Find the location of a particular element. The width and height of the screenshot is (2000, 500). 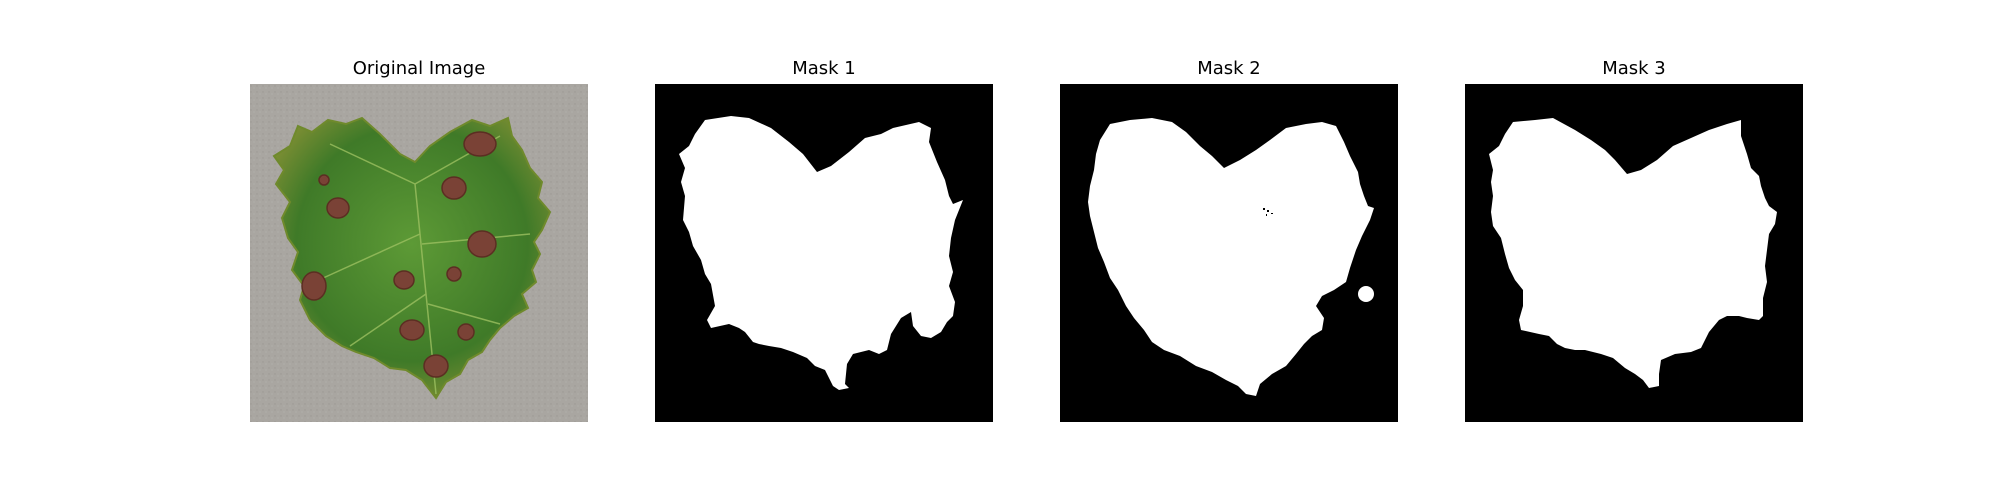

mask-2-image is located at coordinates (1229, 253).